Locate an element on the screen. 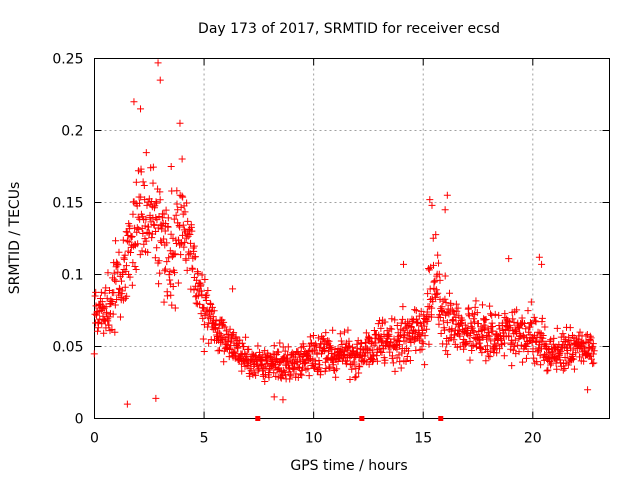 The height and width of the screenshot is (480, 640). x-tick-label: 15 is located at coordinates (423, 439).